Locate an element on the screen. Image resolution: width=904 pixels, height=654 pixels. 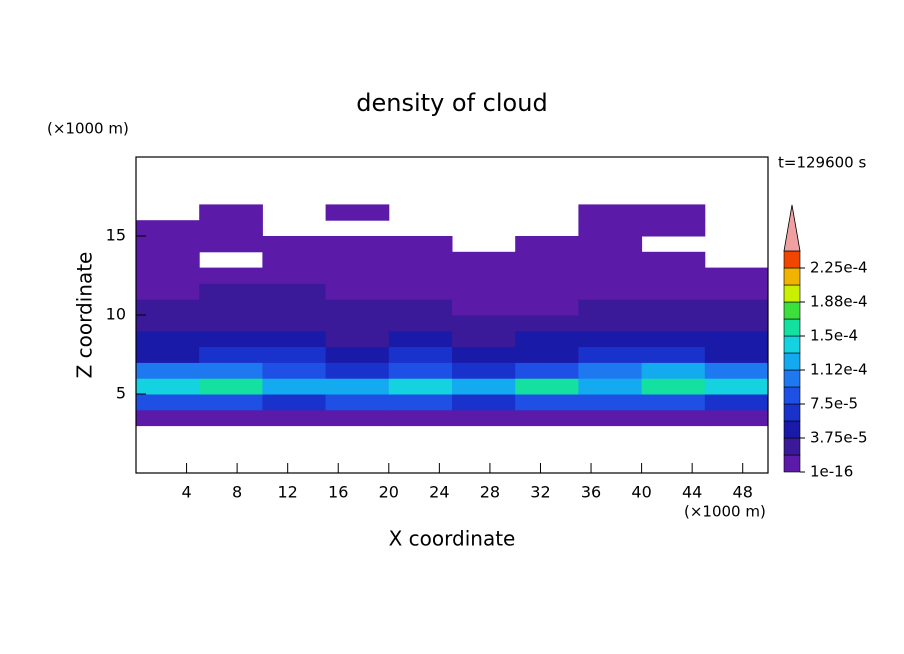
y-tick-label: 10 is located at coordinates (116, 314).